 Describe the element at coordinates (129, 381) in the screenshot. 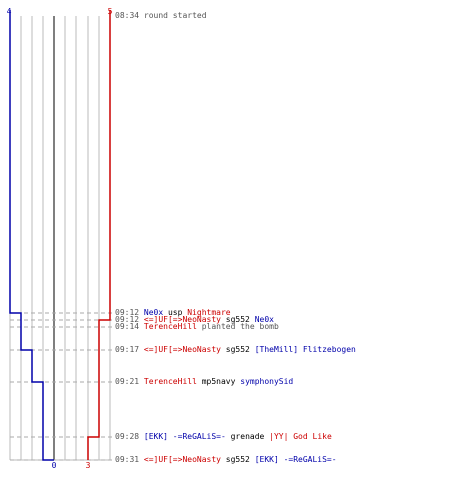

I see `log-time: 09:21` at that location.